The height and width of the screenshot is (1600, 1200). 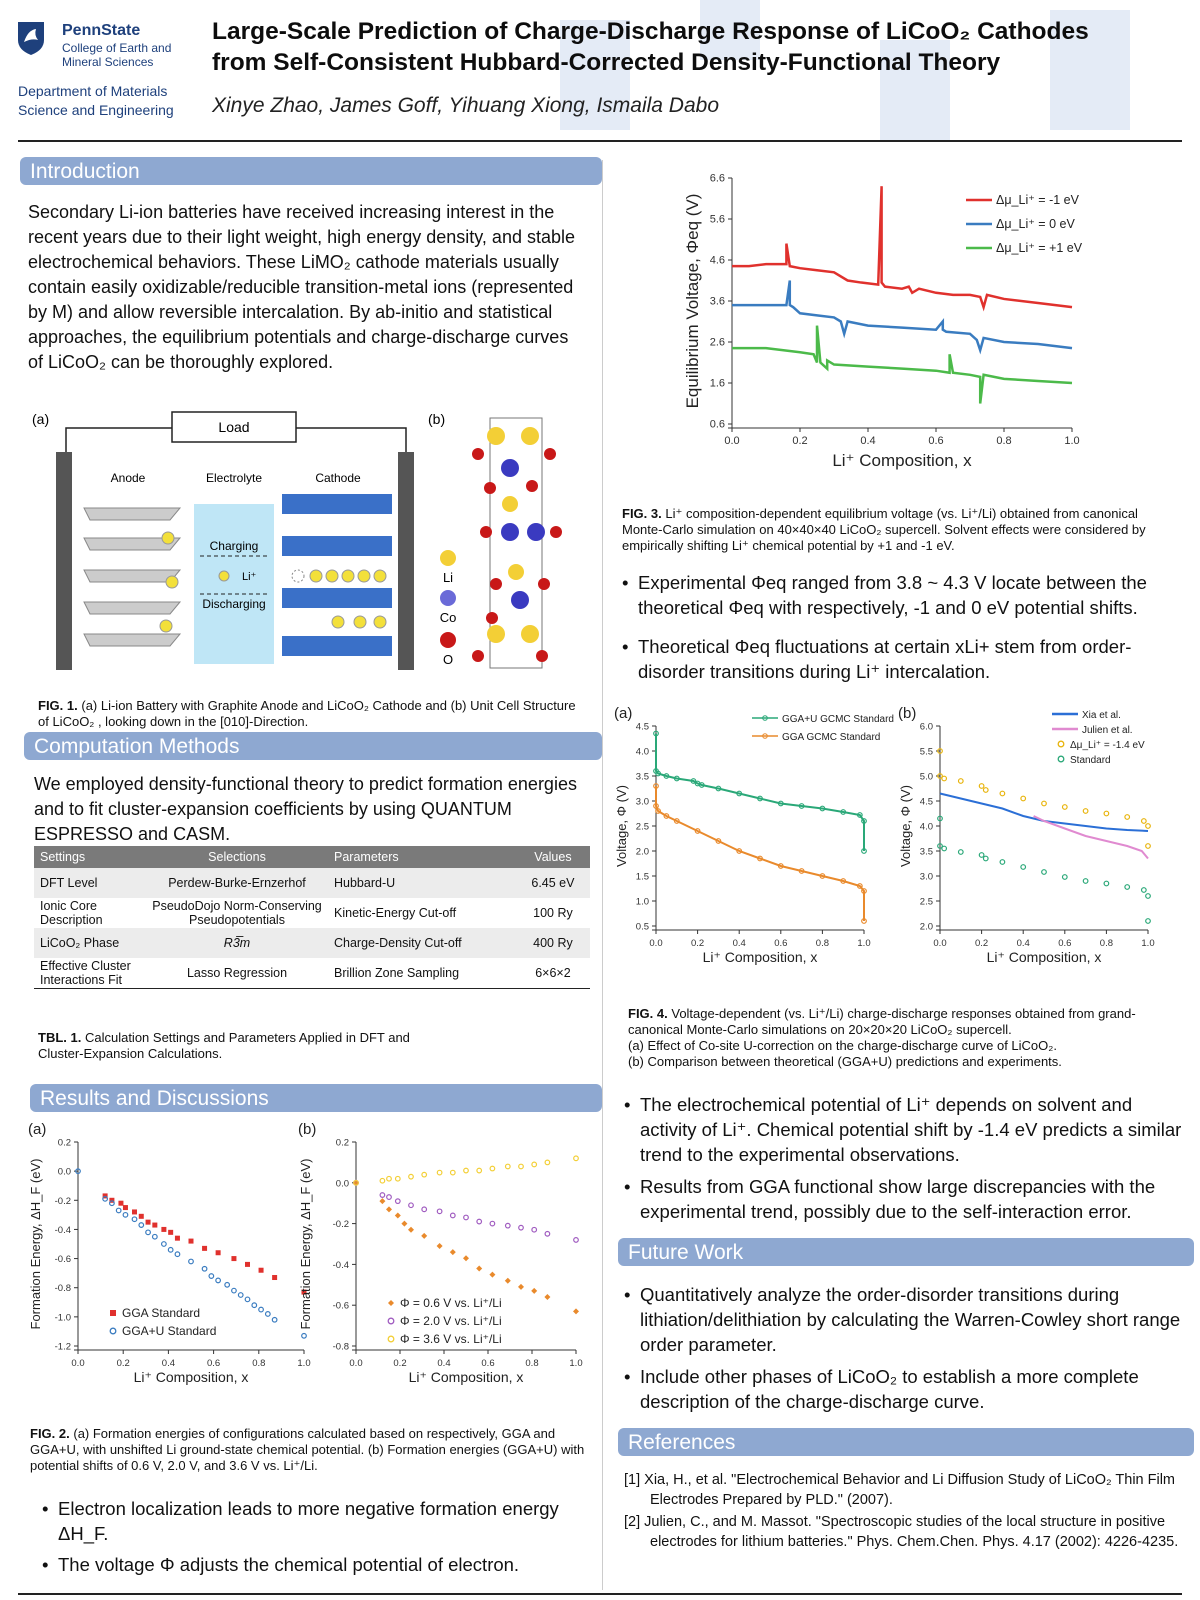 What do you see at coordinates (451, 1303) in the screenshot?
I see `legend-label: Φ = 0.6 V vs. Li⁺/Li` at bounding box center [451, 1303].